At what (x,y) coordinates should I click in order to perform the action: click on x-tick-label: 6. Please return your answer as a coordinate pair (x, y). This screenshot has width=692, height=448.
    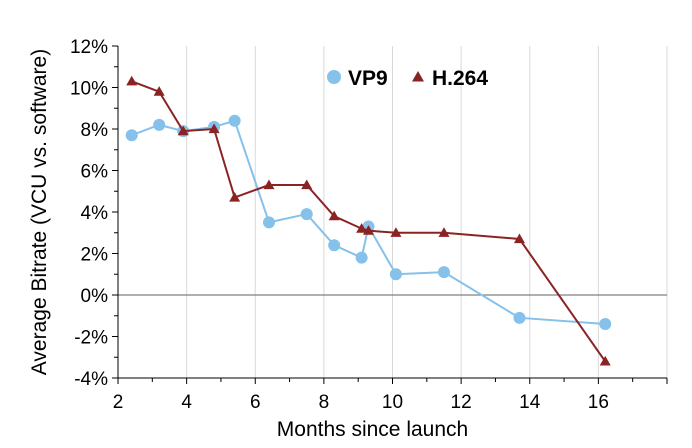
    Looking at the image, I should click on (255, 402).